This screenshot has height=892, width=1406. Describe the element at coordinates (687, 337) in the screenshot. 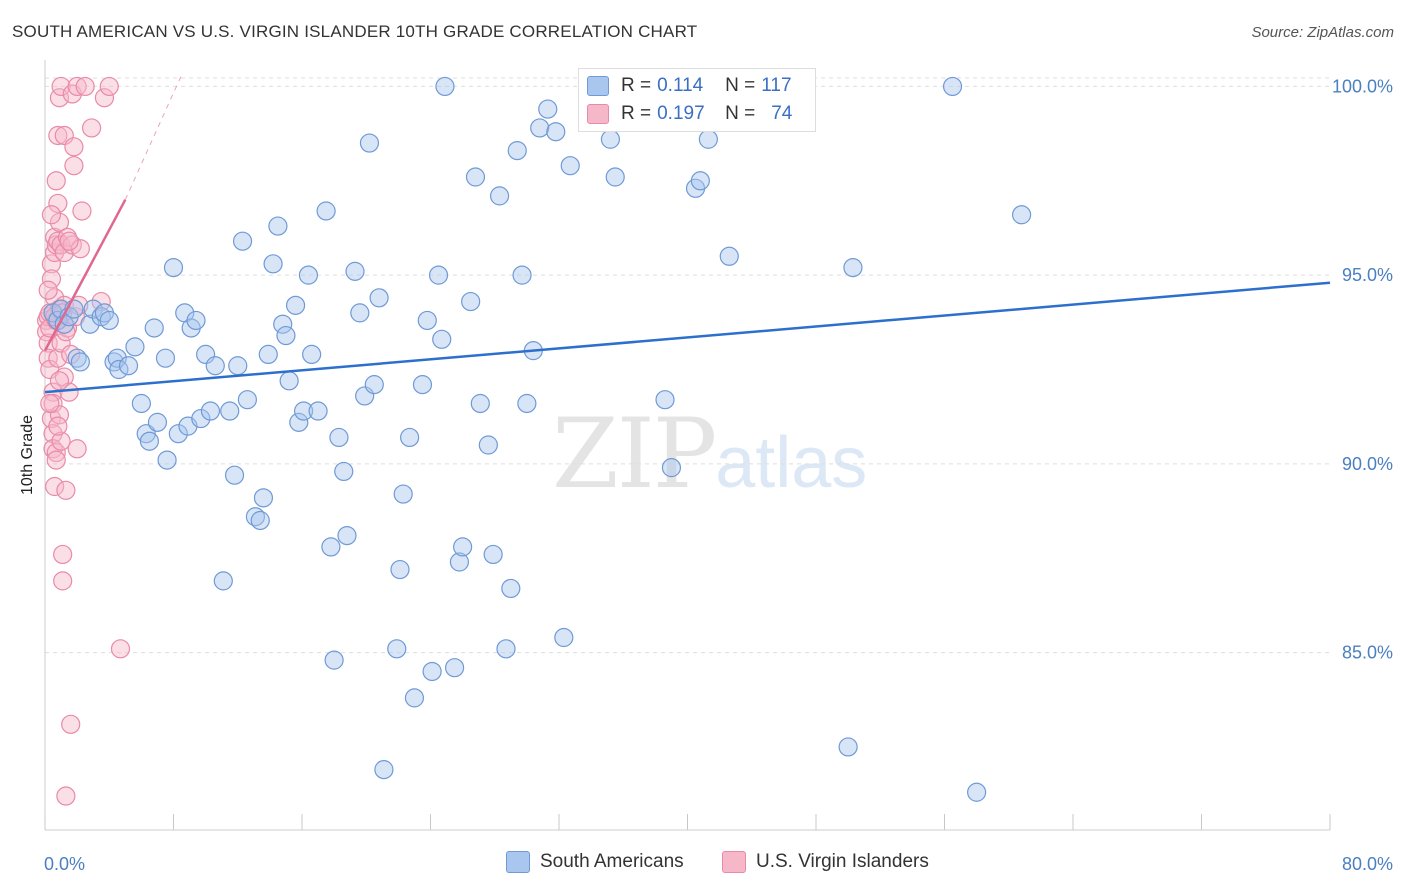

I see `south-american-trend-line` at that location.